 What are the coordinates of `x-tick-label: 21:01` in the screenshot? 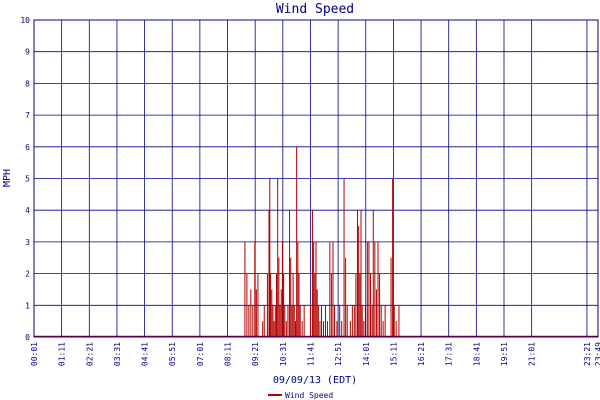 It's located at (532, 354).